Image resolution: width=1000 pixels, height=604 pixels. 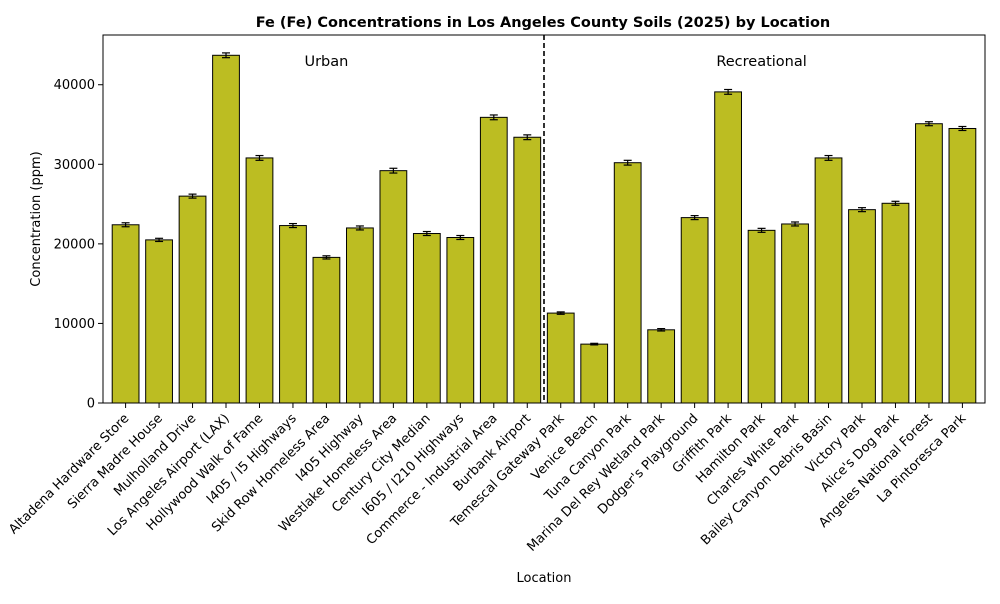 I want to click on y-tick-label-1: 10000, so click(x=74, y=324).